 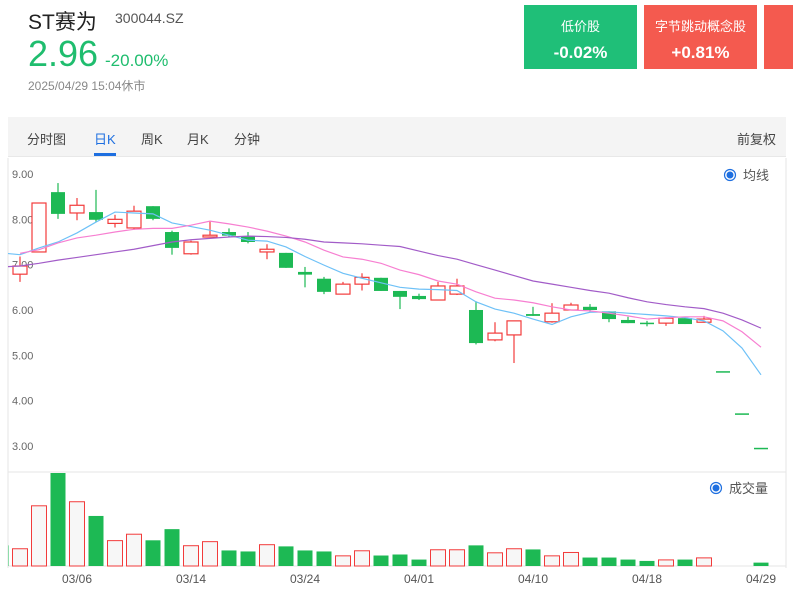 What do you see at coordinates (647, 579) in the screenshot?
I see `x-date-label: 04/18` at bounding box center [647, 579].